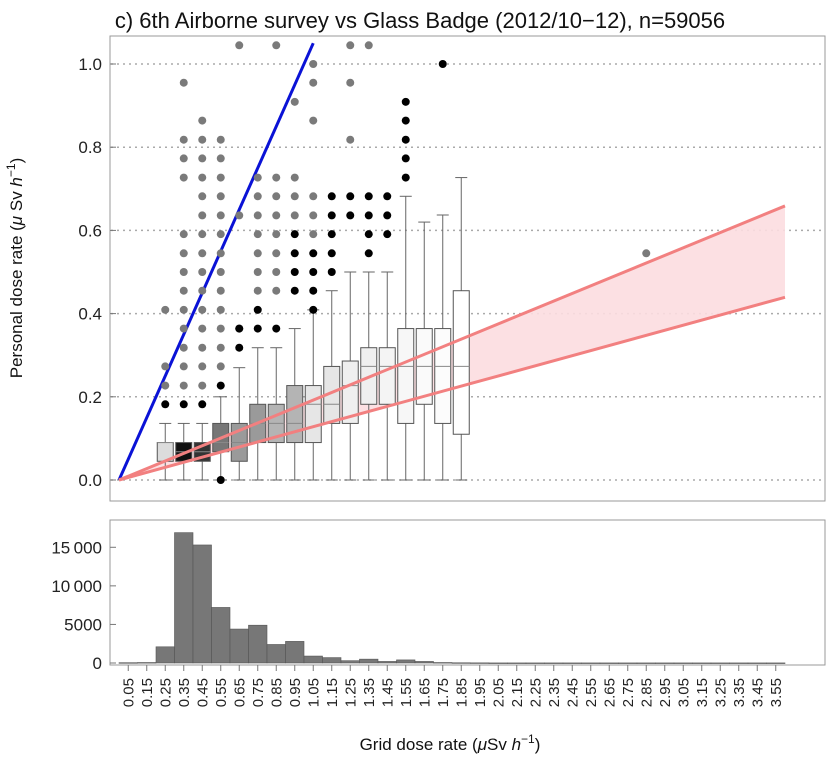  What do you see at coordinates (554, 692) in the screenshot?
I see `x-tick-label: 2.35` at bounding box center [554, 692].